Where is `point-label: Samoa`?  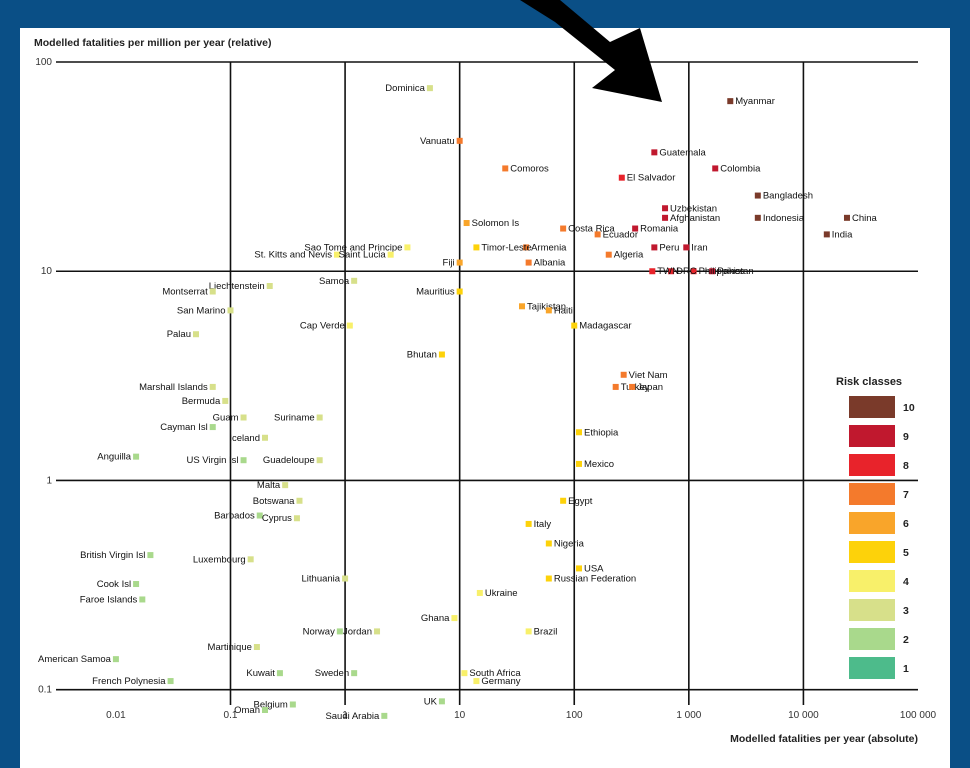 point-label: Samoa is located at coordinates (334, 281).